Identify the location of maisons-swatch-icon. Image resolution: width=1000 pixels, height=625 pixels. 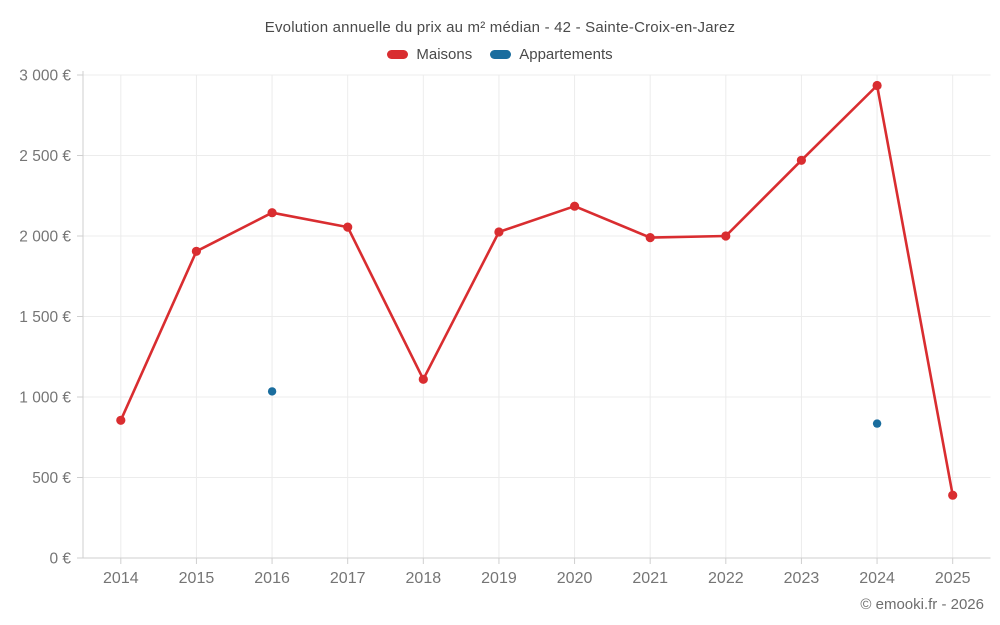
(398, 54).